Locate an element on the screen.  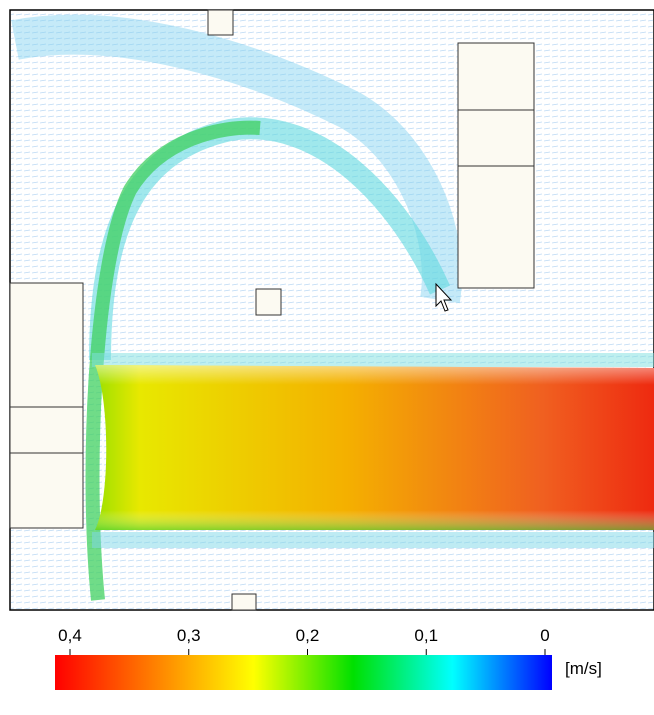
tick-label: 0 is located at coordinates (544, 635).